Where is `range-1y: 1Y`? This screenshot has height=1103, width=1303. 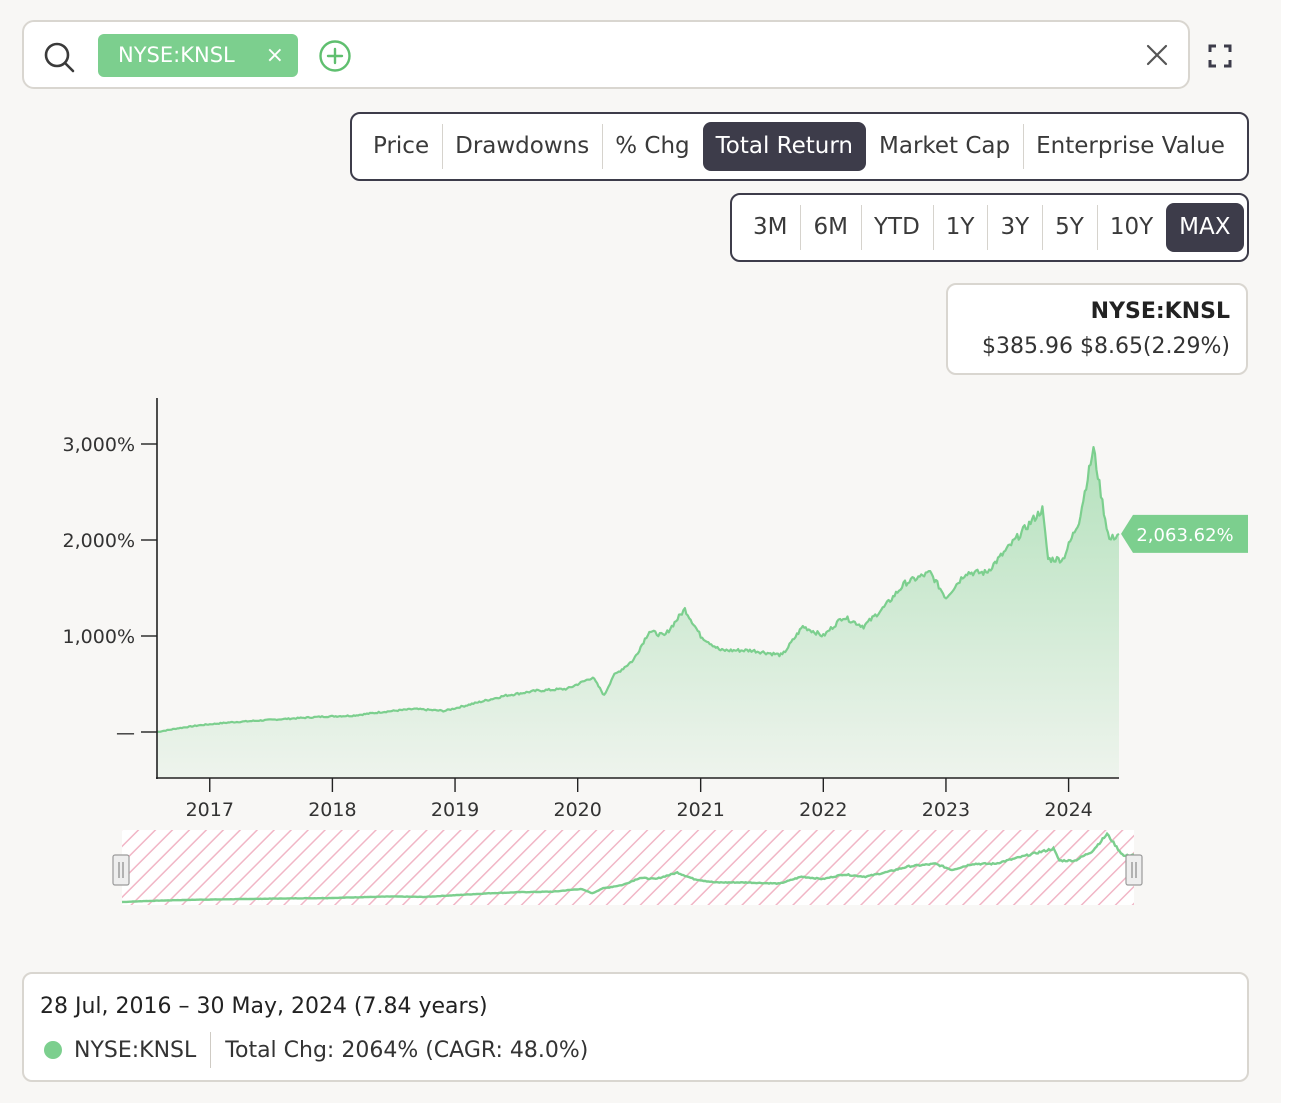
range-1y: 1Y is located at coordinates (960, 227).